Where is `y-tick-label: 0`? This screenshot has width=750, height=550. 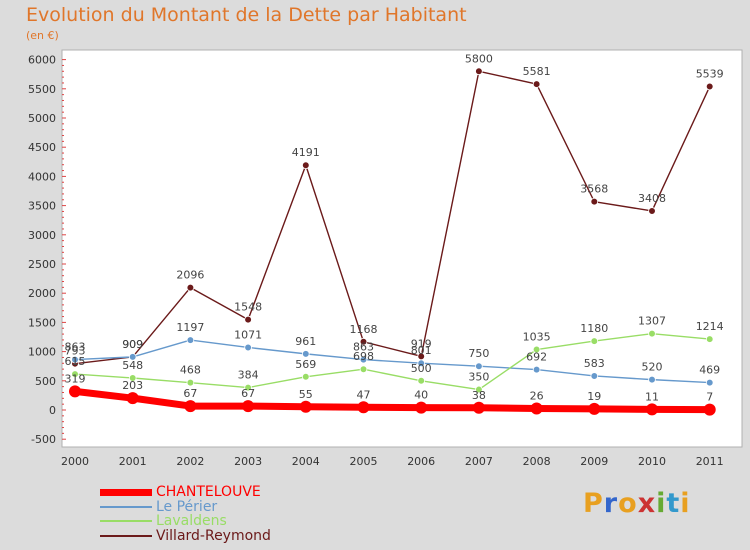 y-tick-label: 0 is located at coordinates (52, 410).